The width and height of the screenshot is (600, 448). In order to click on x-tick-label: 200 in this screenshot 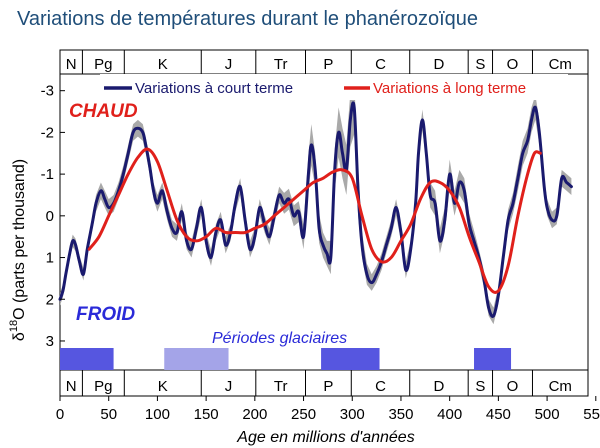, I will do `click(254, 414)`.